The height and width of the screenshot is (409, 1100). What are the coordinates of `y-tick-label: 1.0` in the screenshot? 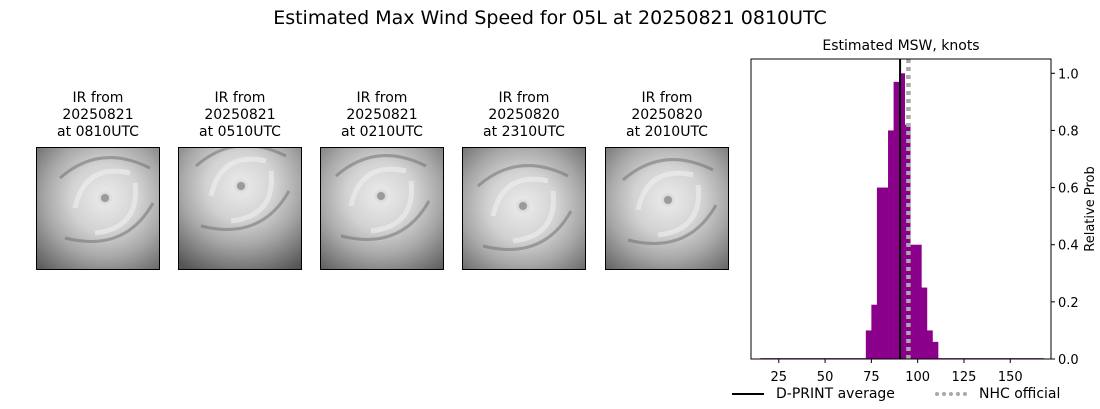 It's located at (1068, 74).